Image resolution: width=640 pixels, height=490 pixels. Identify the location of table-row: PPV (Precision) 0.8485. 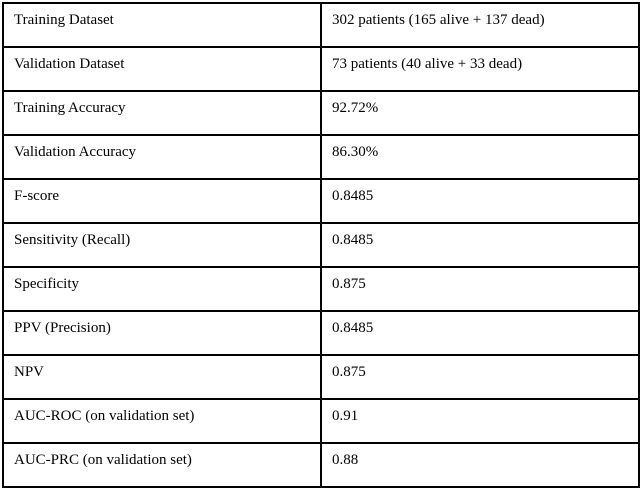
(321, 333).